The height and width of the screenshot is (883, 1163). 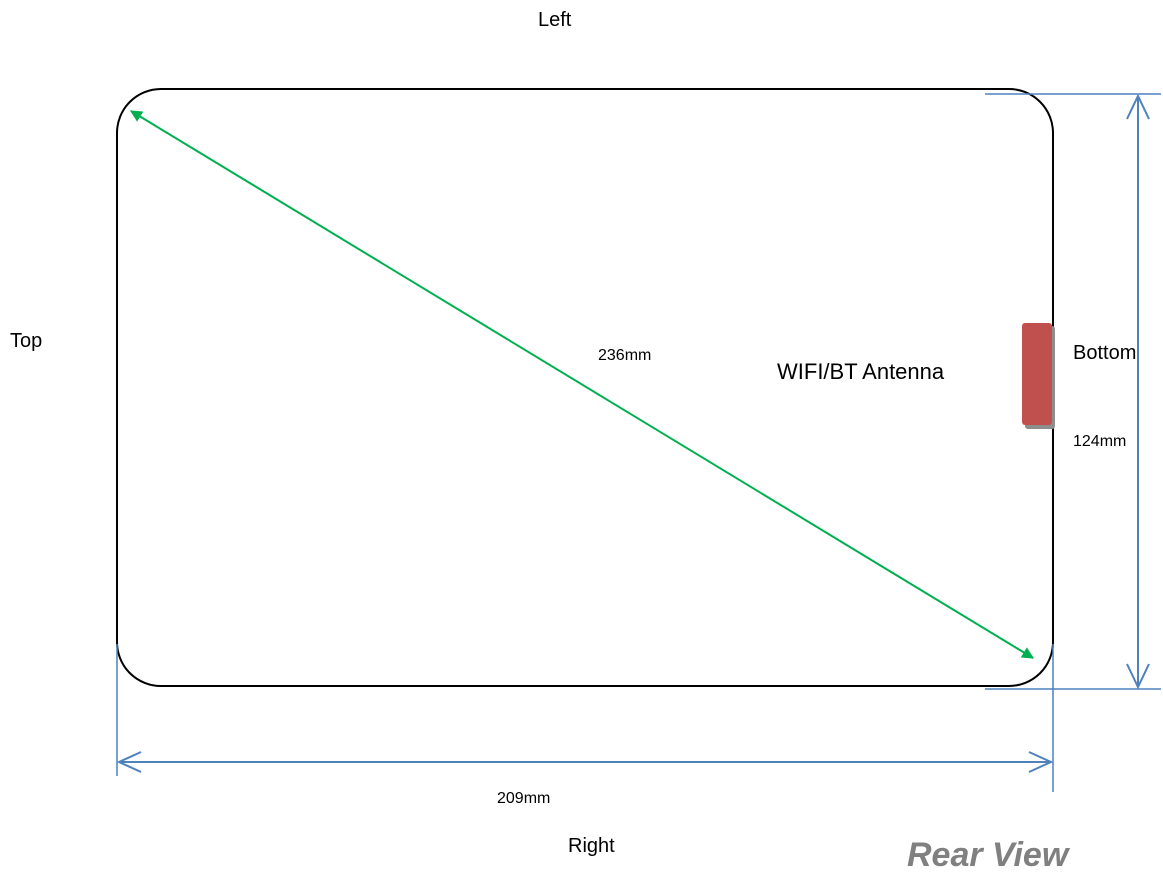 I want to click on side-label-top: Top, so click(x=26, y=341).